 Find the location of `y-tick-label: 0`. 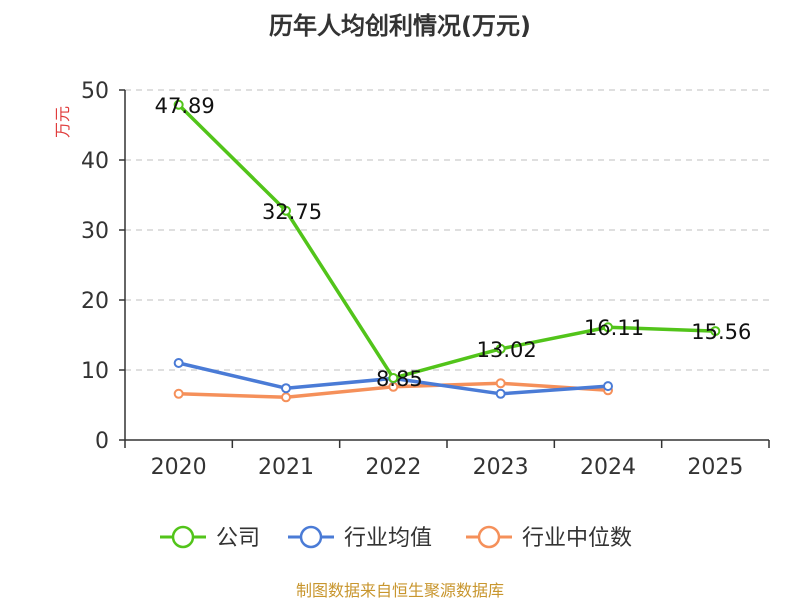

y-tick-label: 0 is located at coordinates (102, 441).